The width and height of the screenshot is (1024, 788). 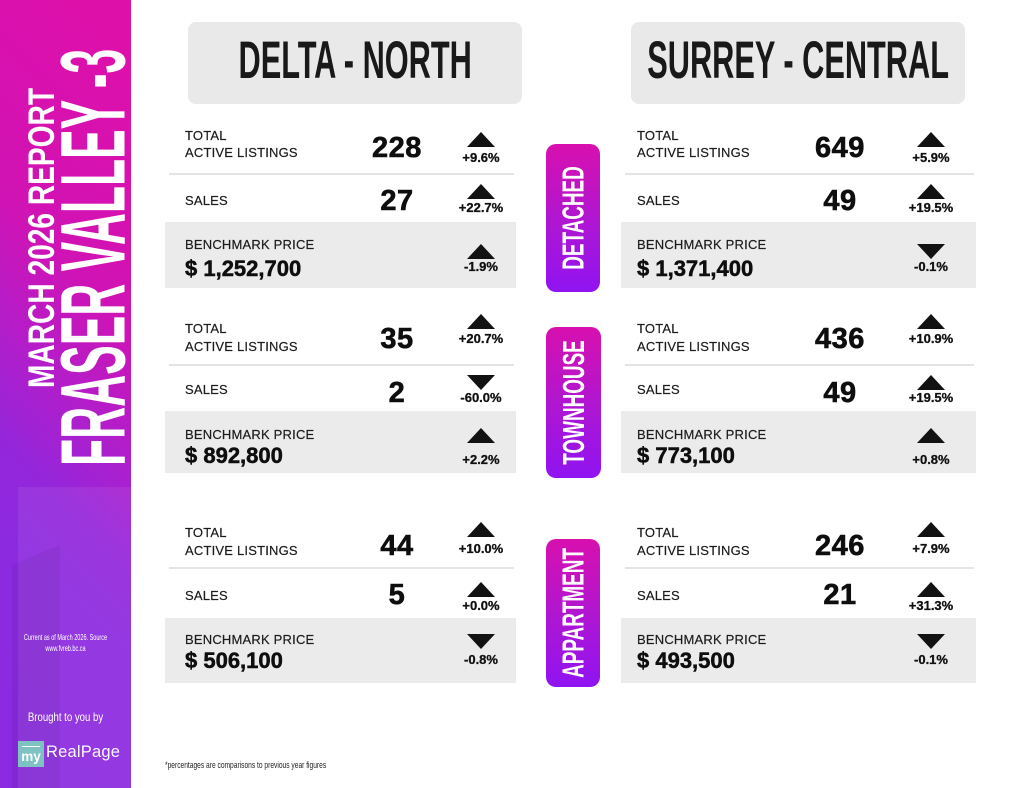 I want to click on svg-text: TOWNHOUSE, so click(x=574, y=402).